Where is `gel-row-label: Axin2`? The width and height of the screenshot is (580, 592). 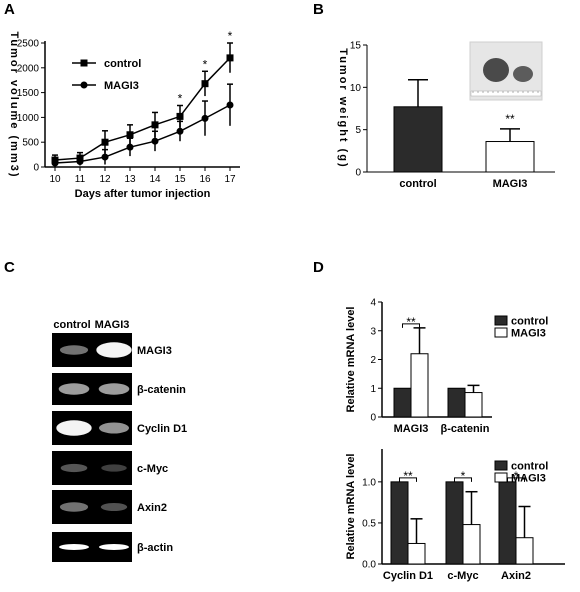
gel-row-label: Axin2 is located at coordinates (152, 508).